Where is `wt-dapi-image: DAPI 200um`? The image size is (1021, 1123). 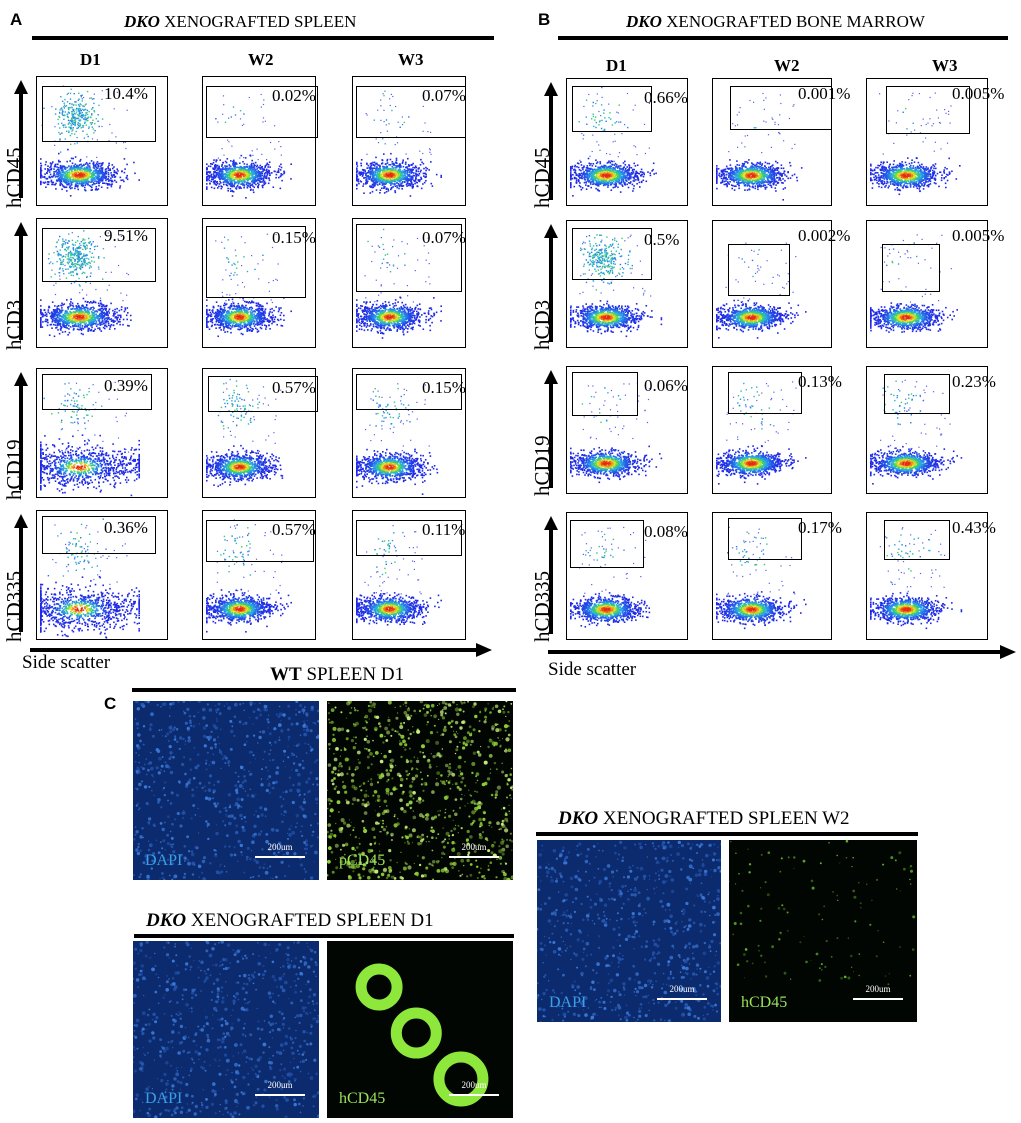 wt-dapi-image: DAPI 200um is located at coordinates (226, 790).